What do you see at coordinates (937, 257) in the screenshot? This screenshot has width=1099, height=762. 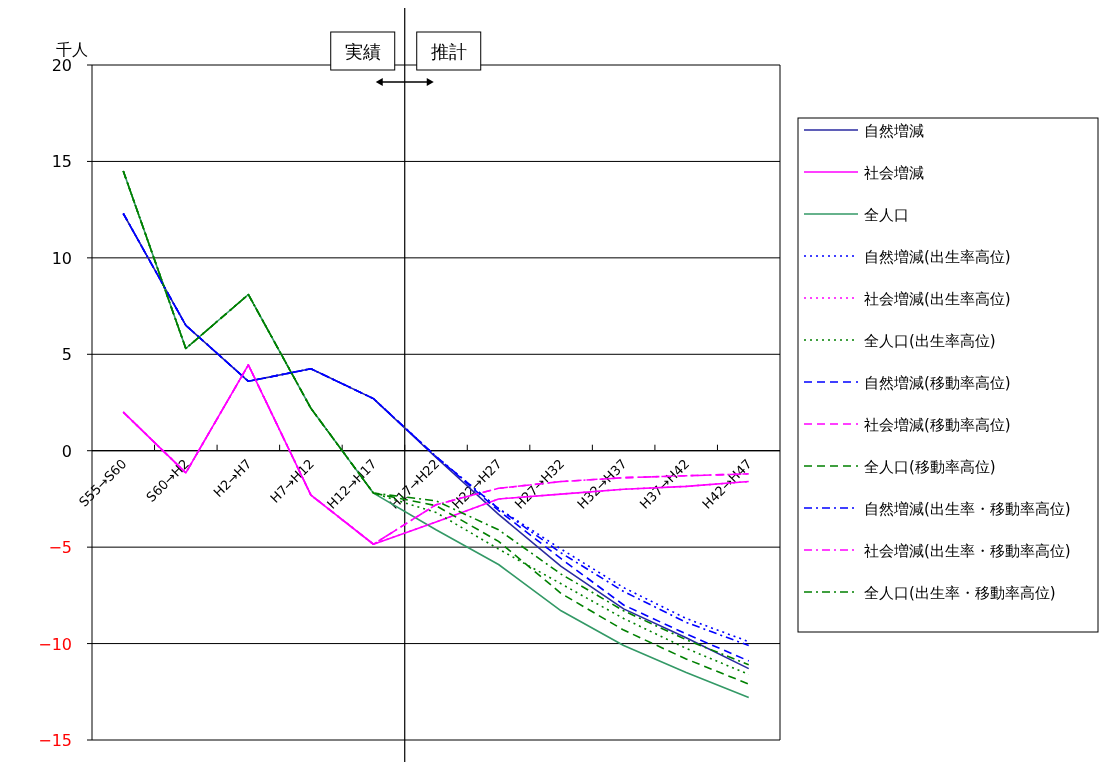 I see `legend-label: 自然増減(出生率高位)` at bounding box center [937, 257].